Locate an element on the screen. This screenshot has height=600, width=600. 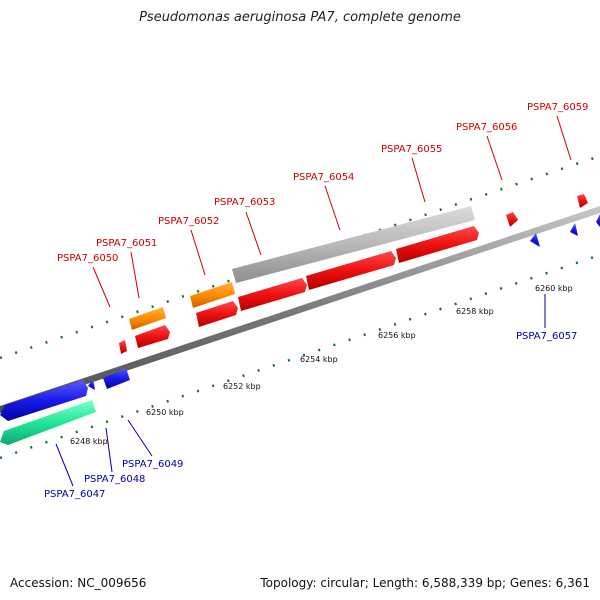
gene-label: PSPA7_6054 is located at coordinates (323, 177).